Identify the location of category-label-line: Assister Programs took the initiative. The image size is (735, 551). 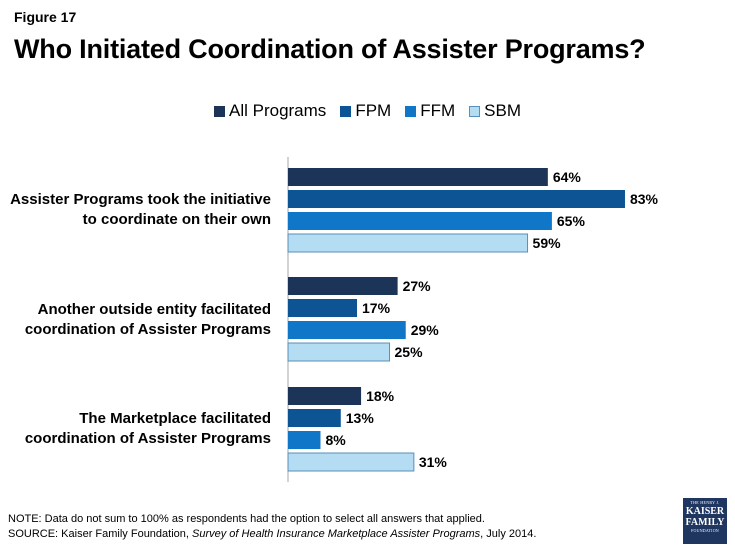
(140, 199).